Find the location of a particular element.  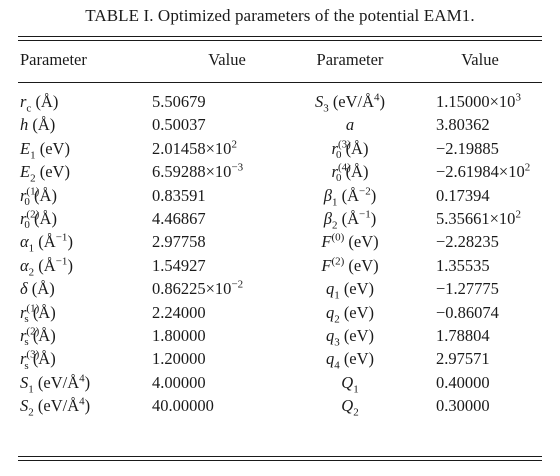

value-cell: 0.86225×10⁻² is located at coordinates (198, 288).